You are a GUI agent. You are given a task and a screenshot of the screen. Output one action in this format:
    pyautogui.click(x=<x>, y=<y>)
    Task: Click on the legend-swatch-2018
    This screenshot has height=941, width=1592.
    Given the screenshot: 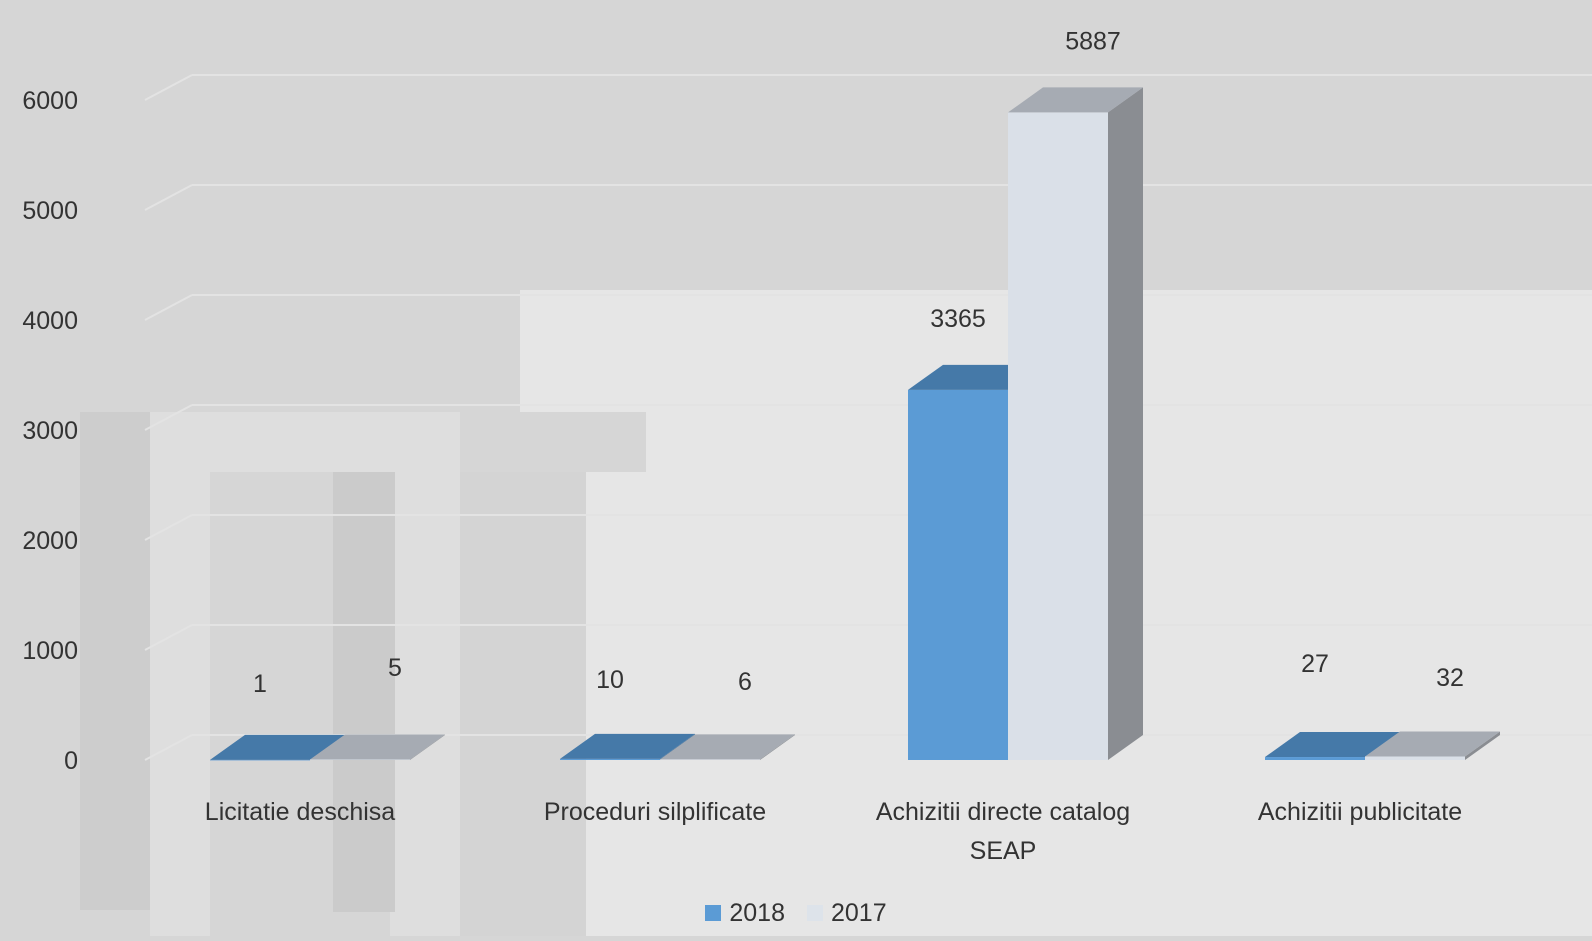 What is the action you would take?
    pyautogui.click(x=713, y=913)
    